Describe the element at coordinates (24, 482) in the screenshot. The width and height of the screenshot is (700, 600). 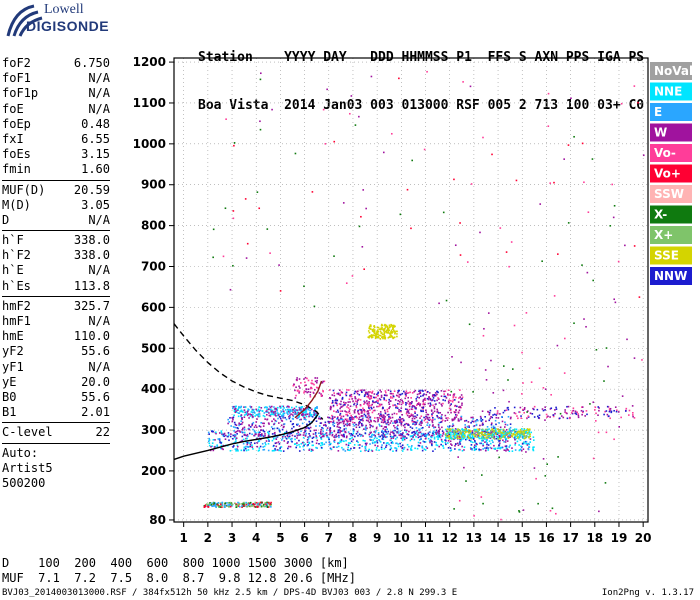
I see `param-name: 500200` at that location.